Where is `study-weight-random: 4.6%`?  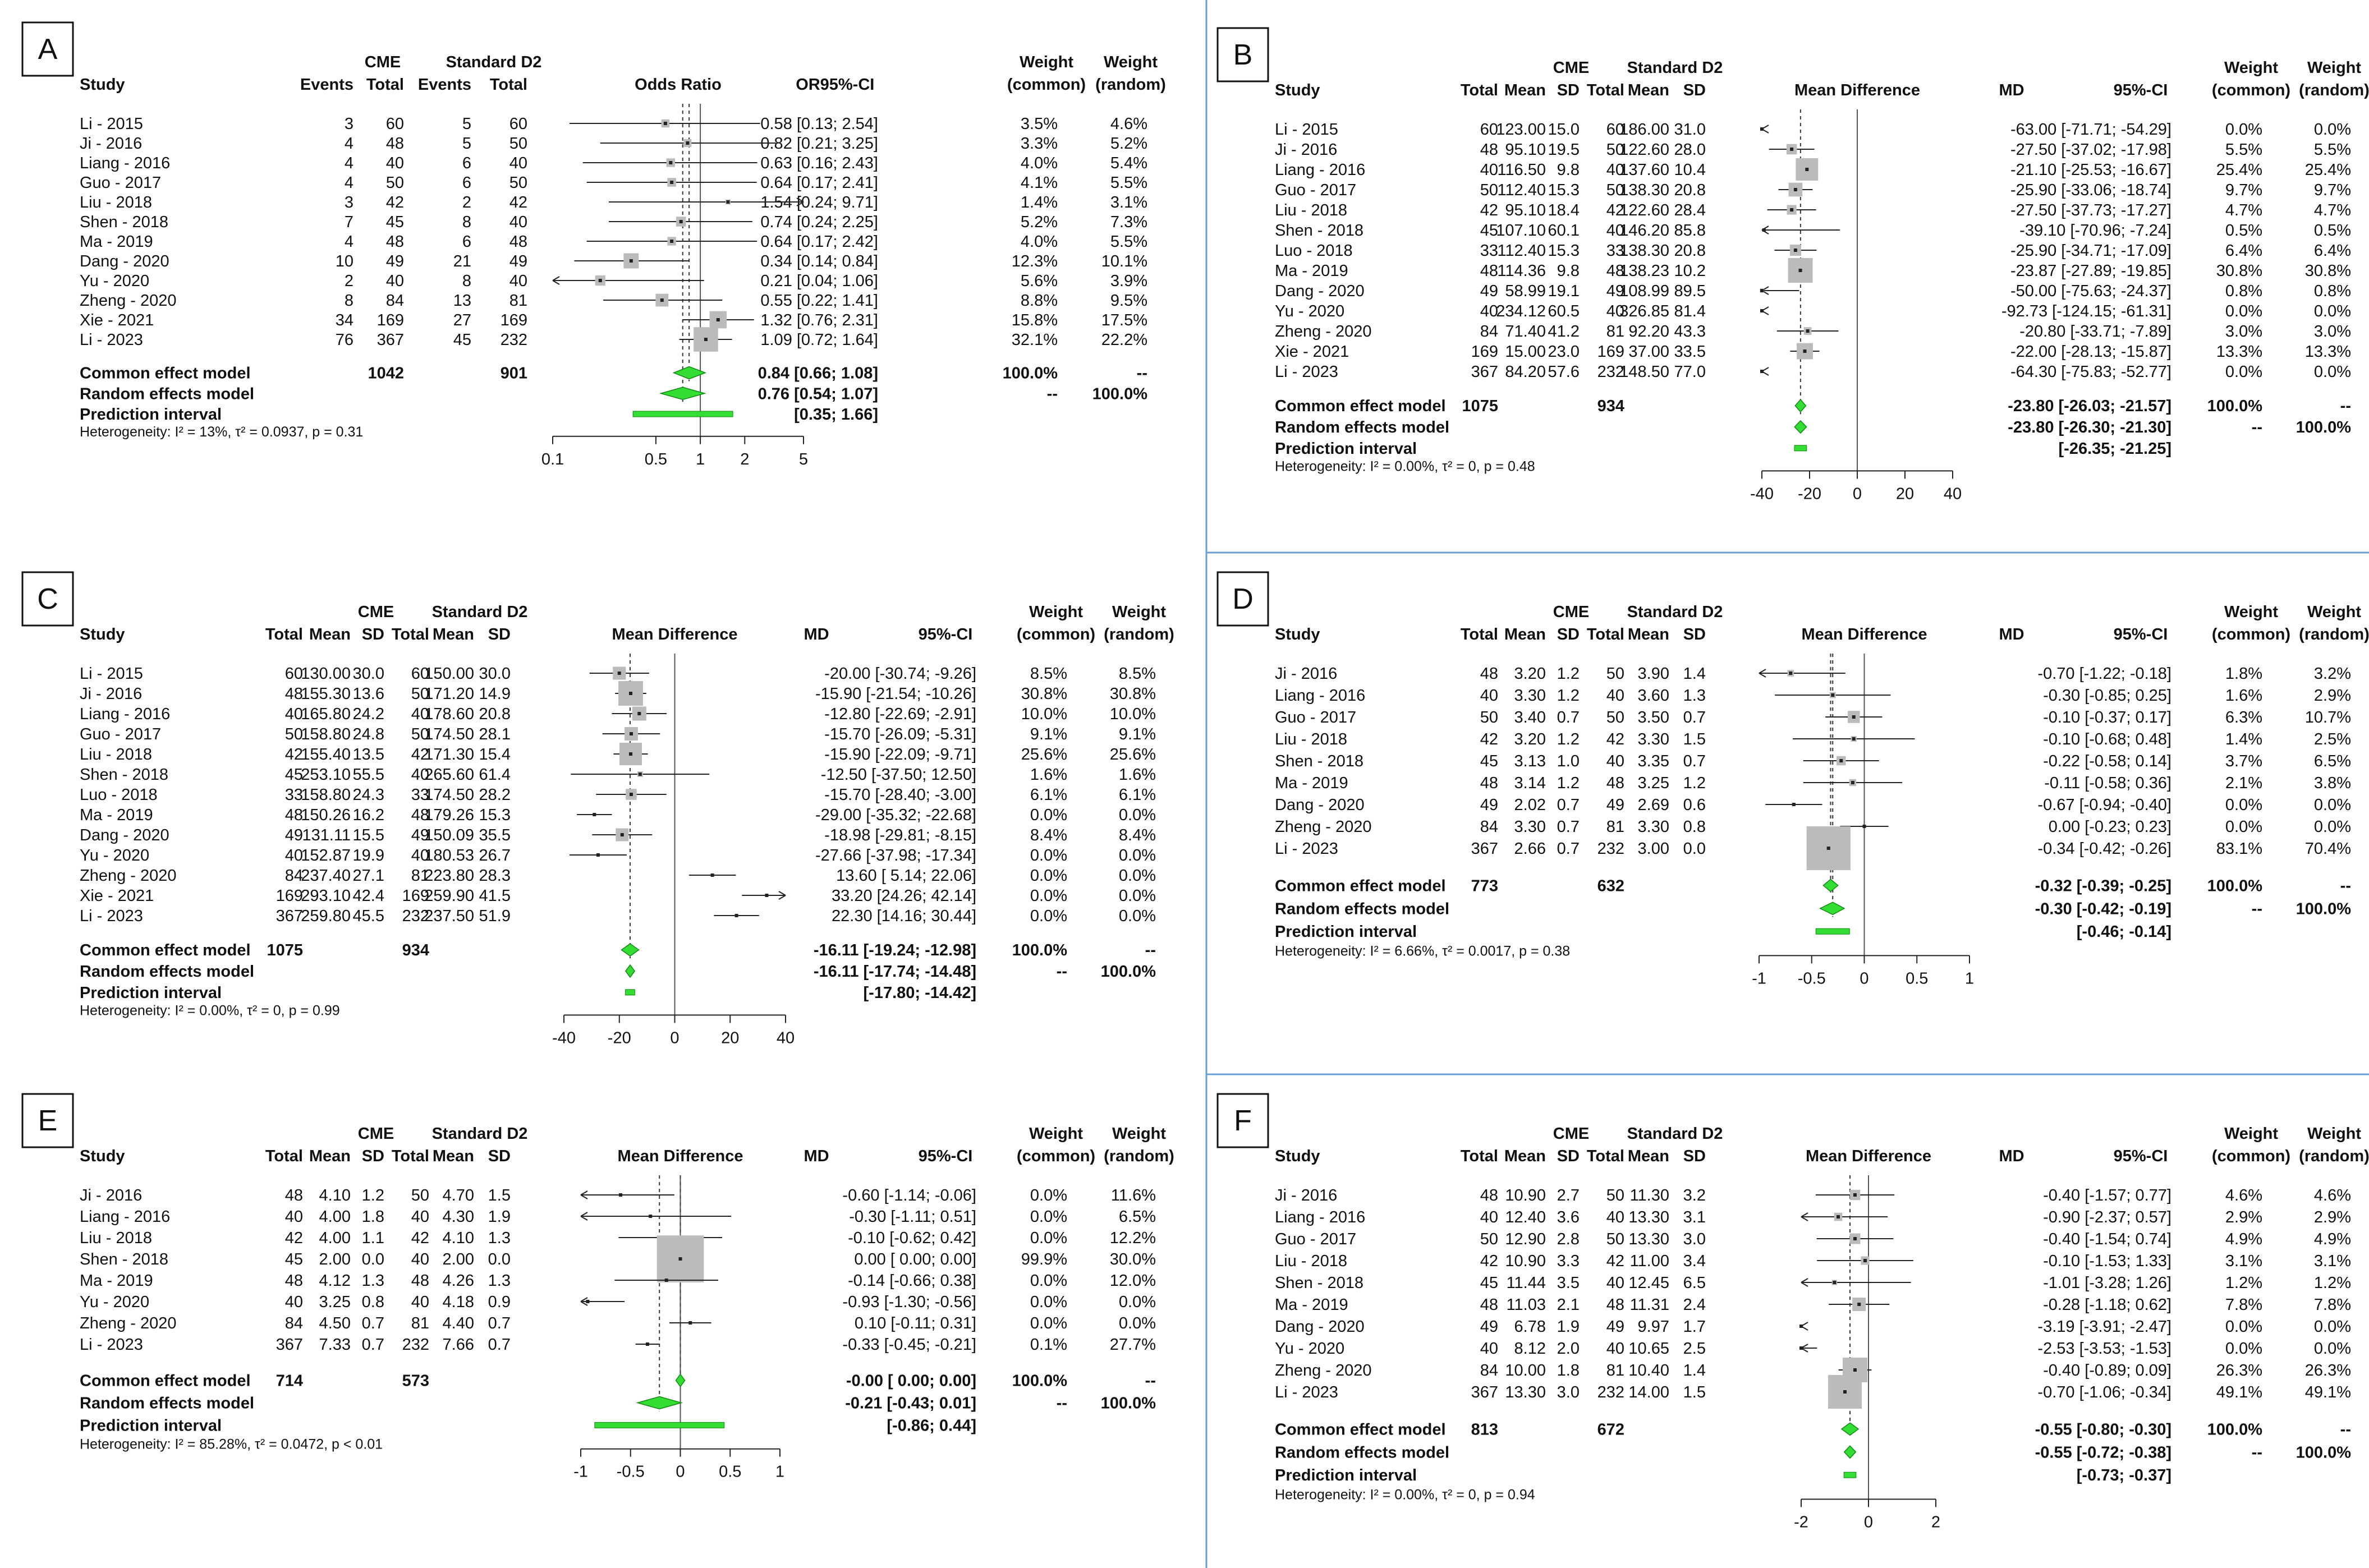
study-weight-random: 4.6% is located at coordinates (2332, 1195).